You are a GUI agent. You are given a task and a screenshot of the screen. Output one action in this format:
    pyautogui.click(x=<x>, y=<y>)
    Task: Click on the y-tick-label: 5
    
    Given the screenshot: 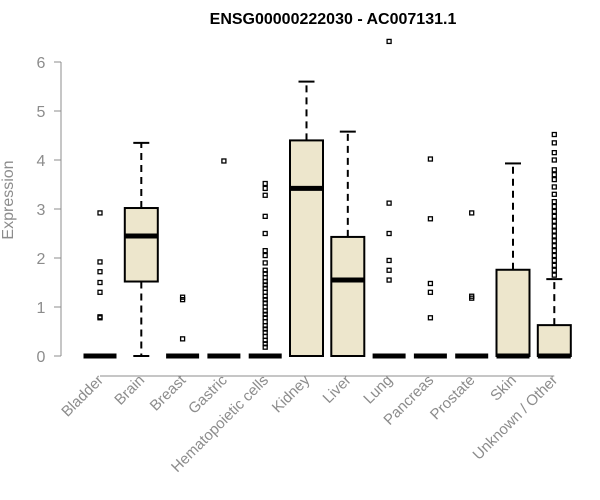 What is the action you would take?
    pyautogui.click(x=41, y=112)
    